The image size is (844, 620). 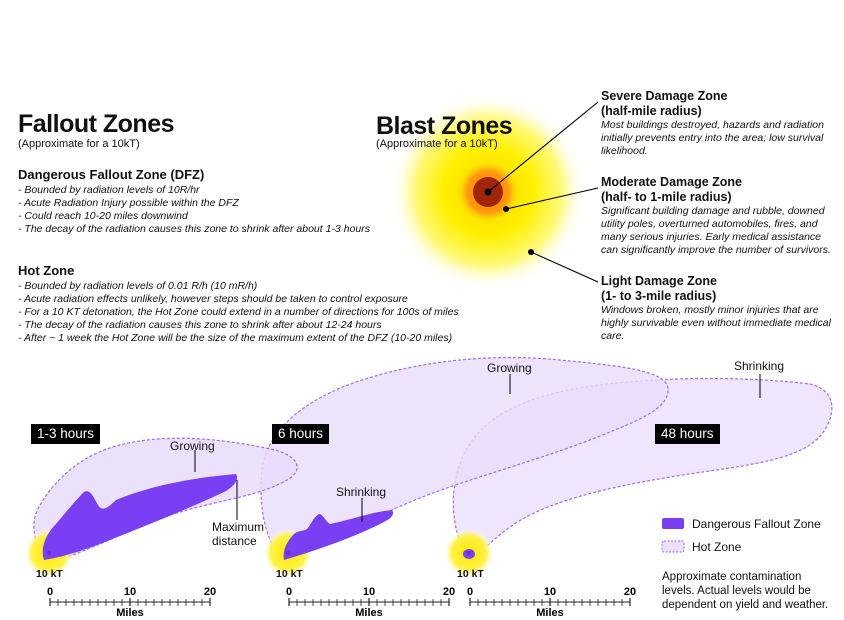 What do you see at coordinates (66, 434) in the screenshot?
I see `time-label-1-3-hours: 1-3 hours` at bounding box center [66, 434].